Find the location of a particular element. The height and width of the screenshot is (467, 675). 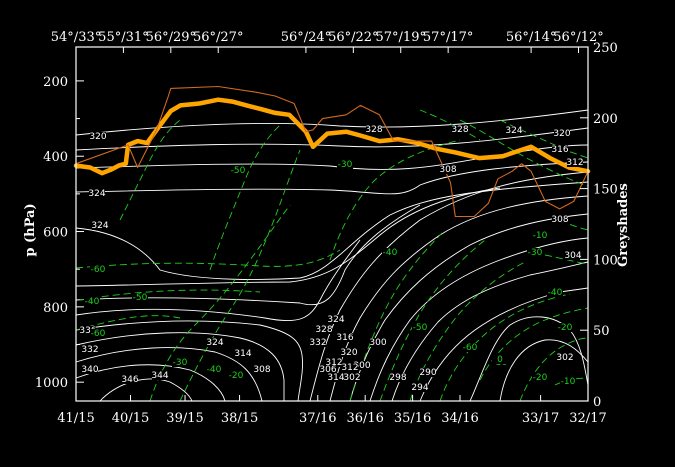

top-tick-label: 57°/17° is located at coordinates (448, 37).